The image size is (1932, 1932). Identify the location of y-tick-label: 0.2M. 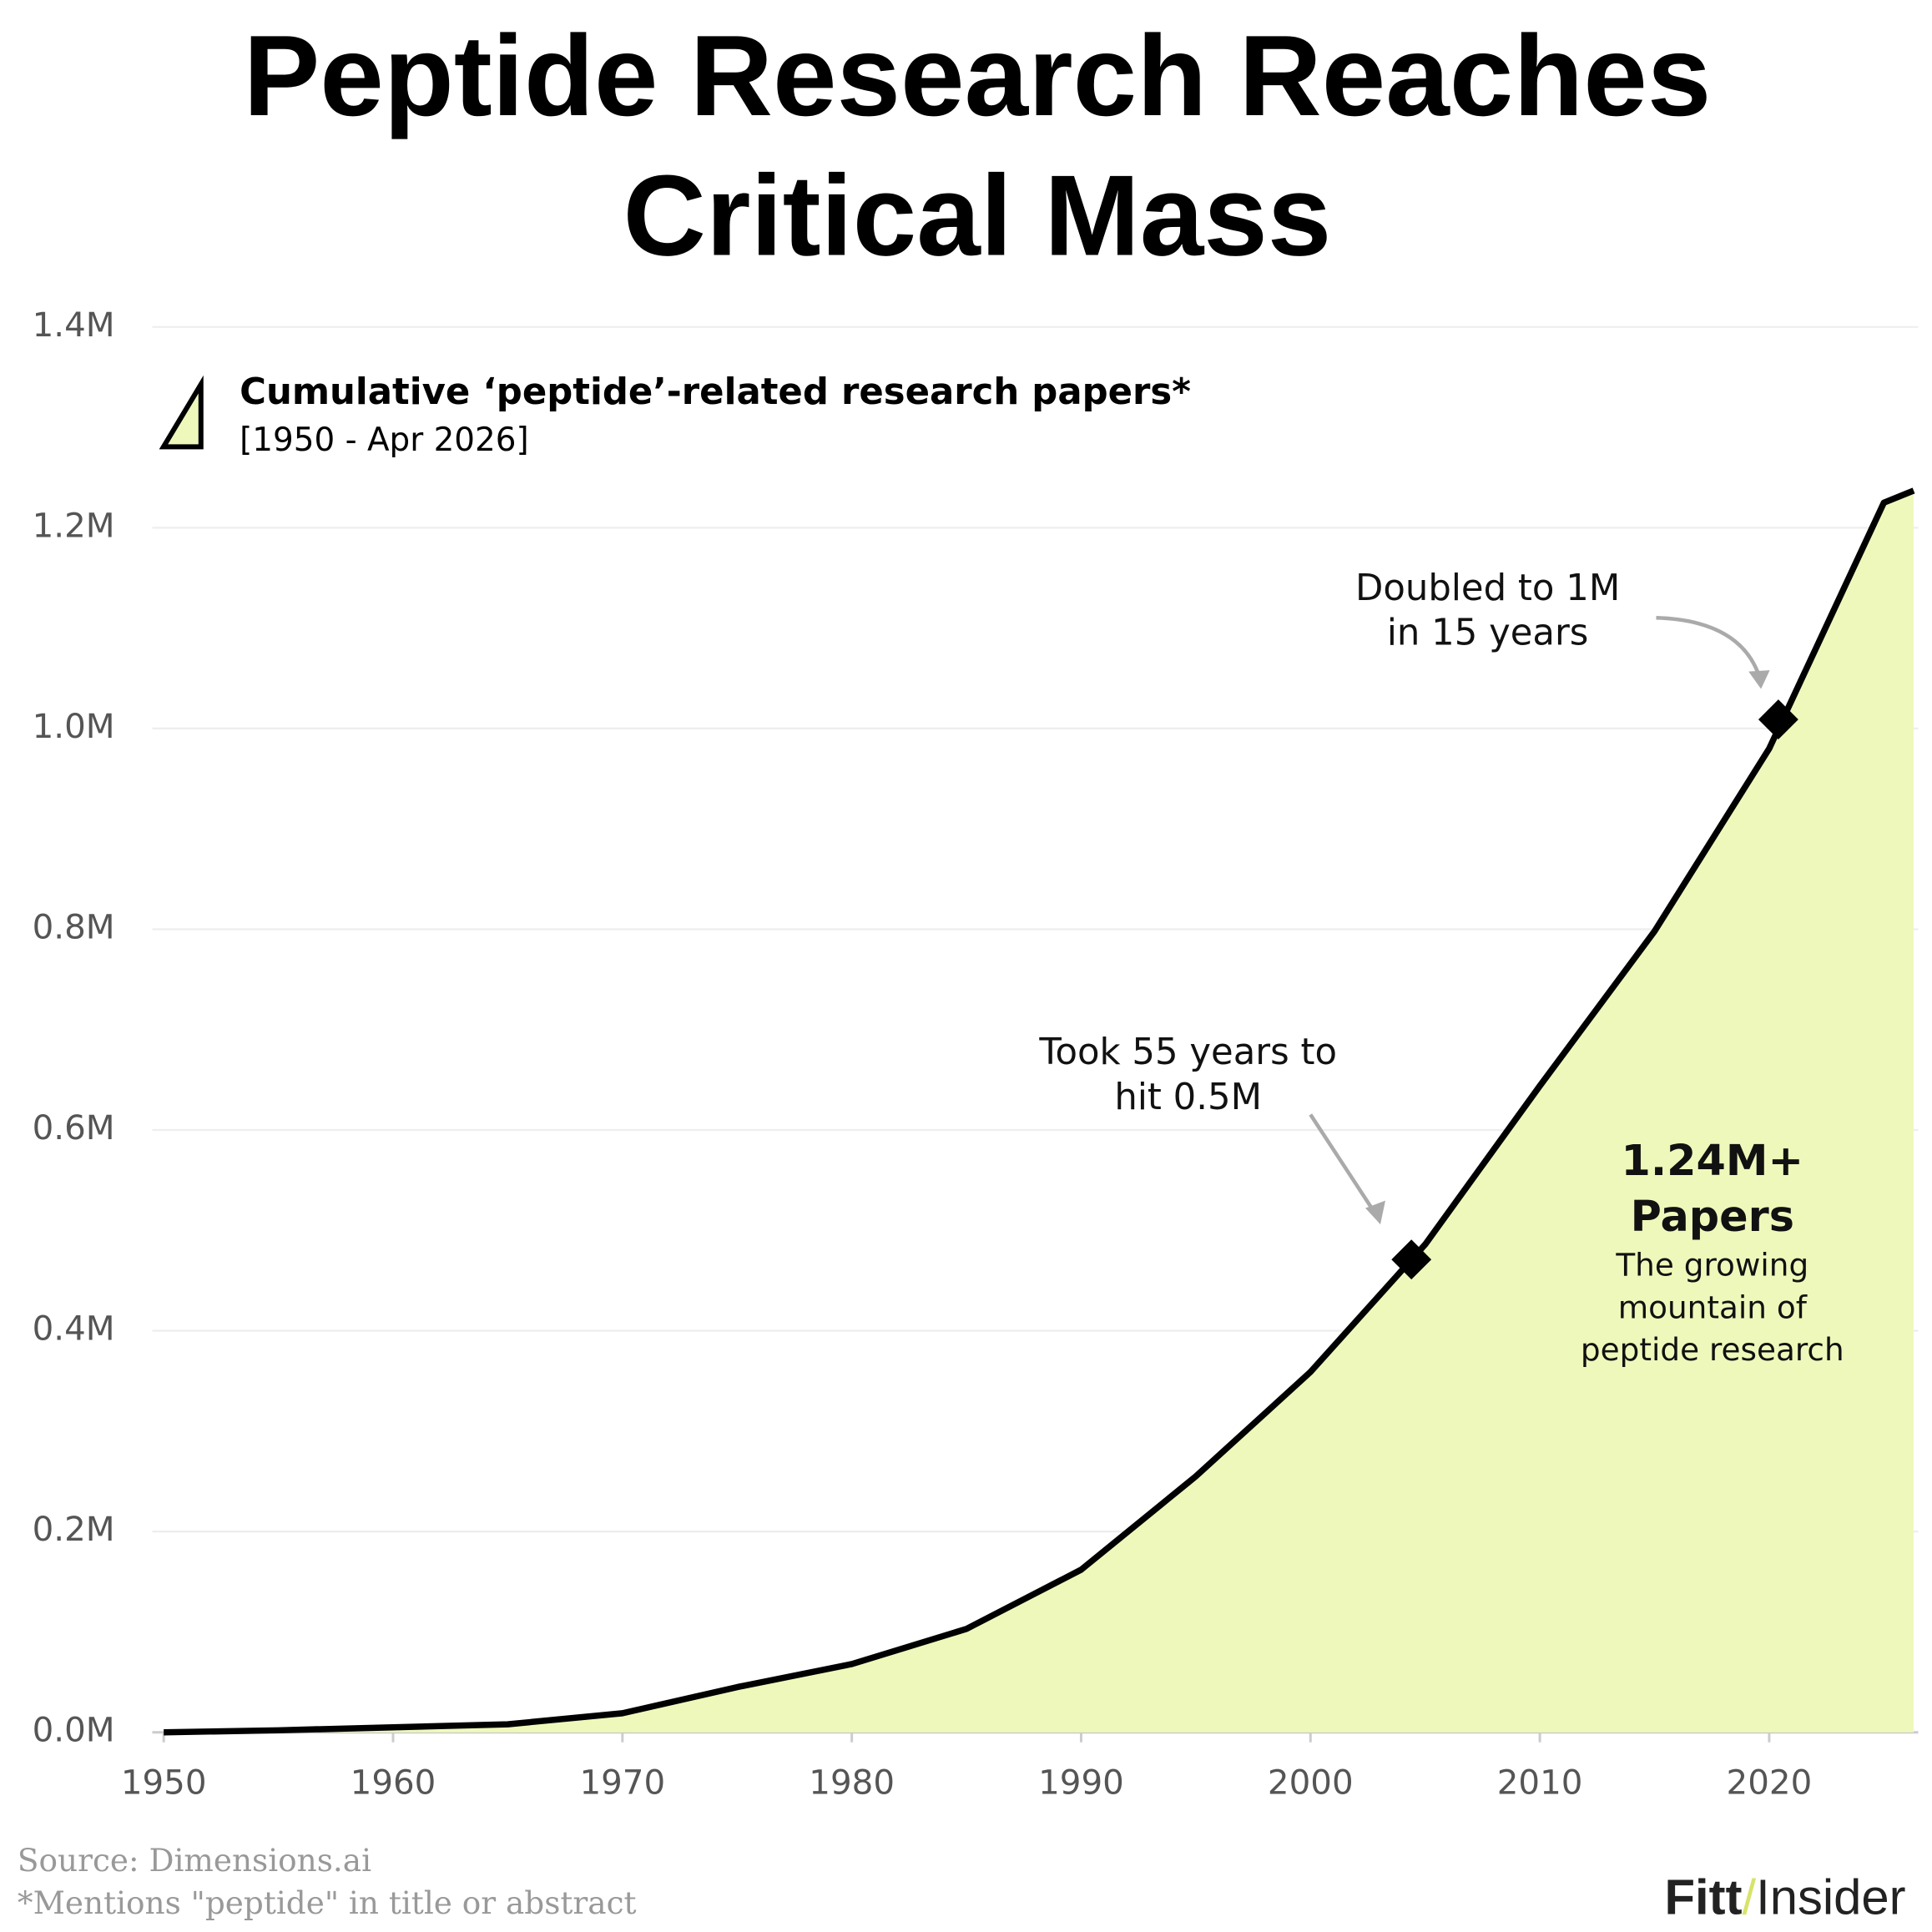
(74, 1530).